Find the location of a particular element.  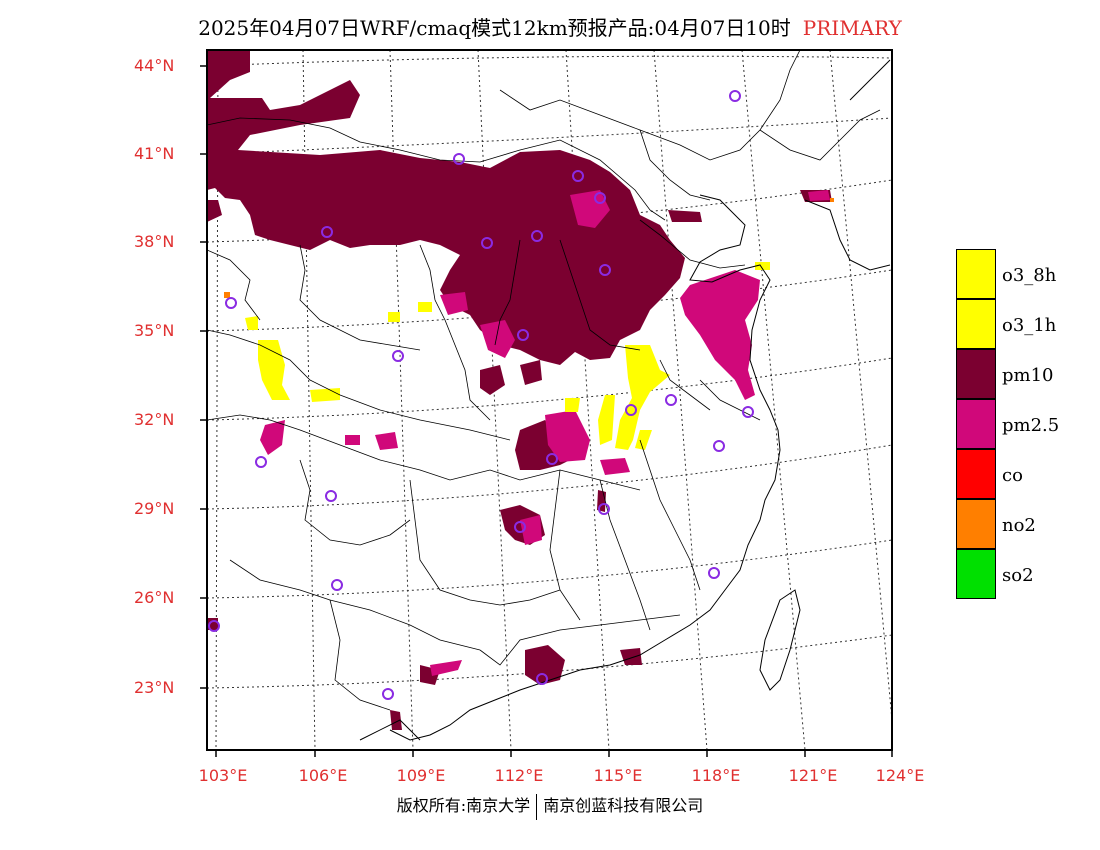

lon-label: 103°E is located at coordinates (223, 775).